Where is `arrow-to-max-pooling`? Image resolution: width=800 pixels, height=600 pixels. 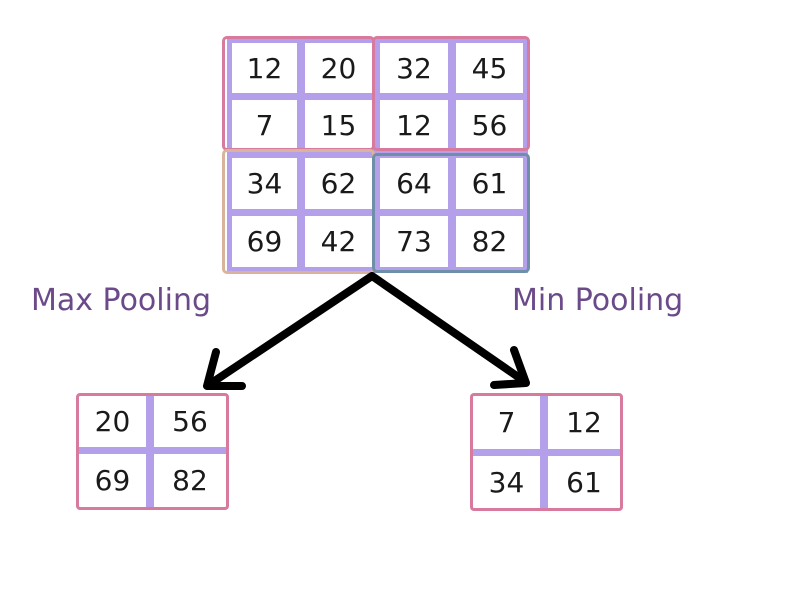
arrow-to-max-pooling is located at coordinates (291, 330).